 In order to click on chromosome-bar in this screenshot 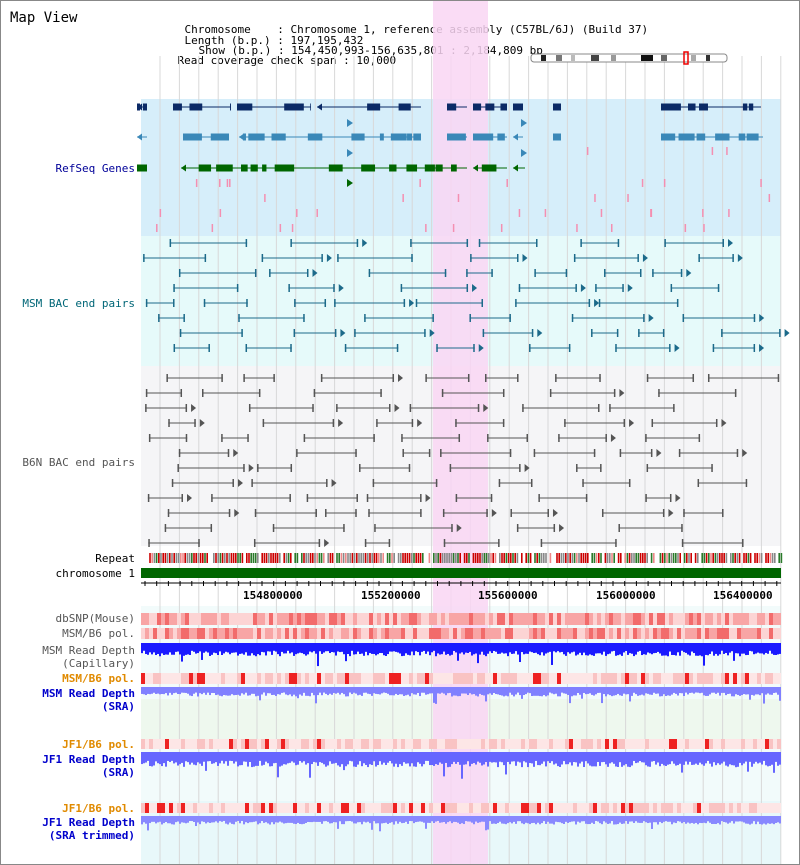, I will do `click(461, 573)`.